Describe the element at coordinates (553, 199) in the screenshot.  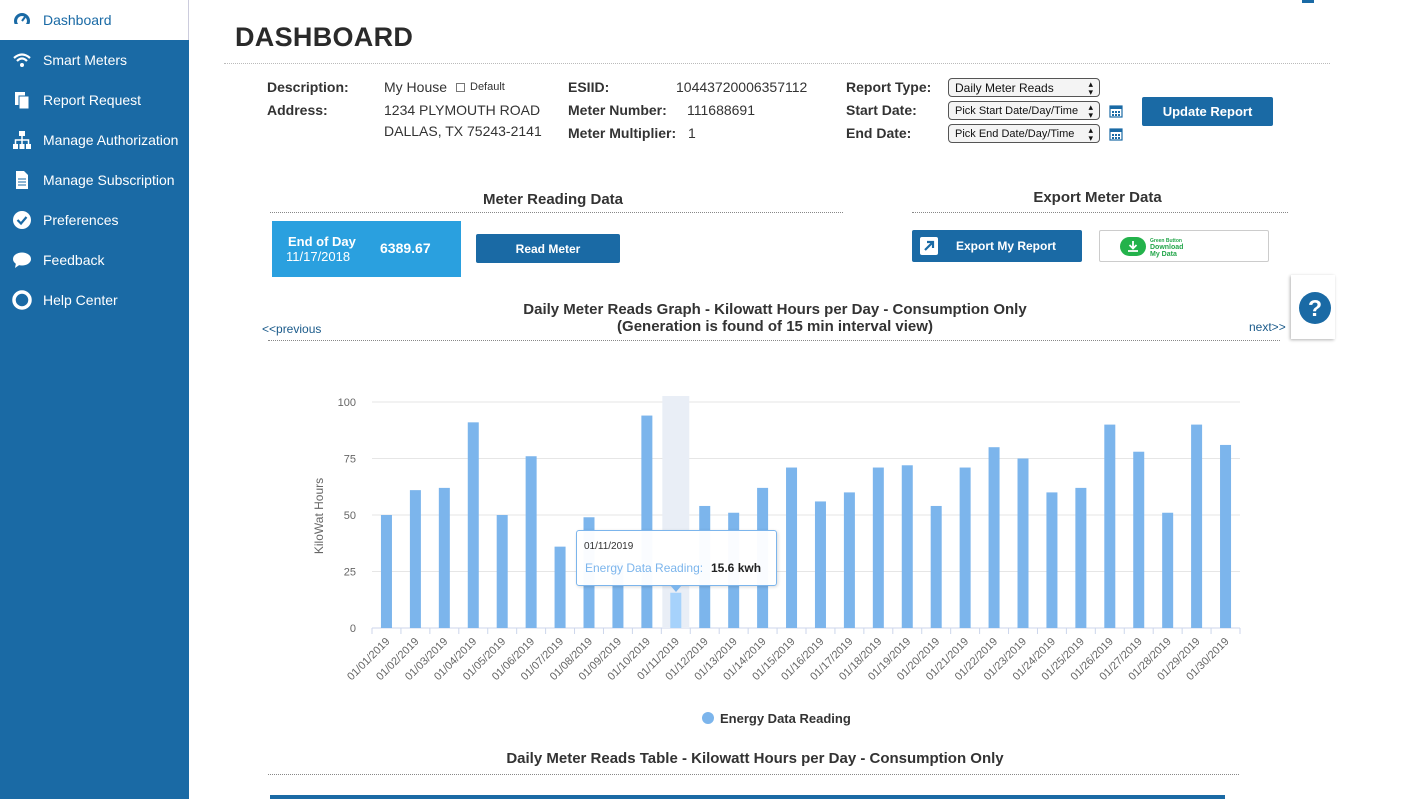
I see `meter-reading-title: Meter Reading Data` at that location.